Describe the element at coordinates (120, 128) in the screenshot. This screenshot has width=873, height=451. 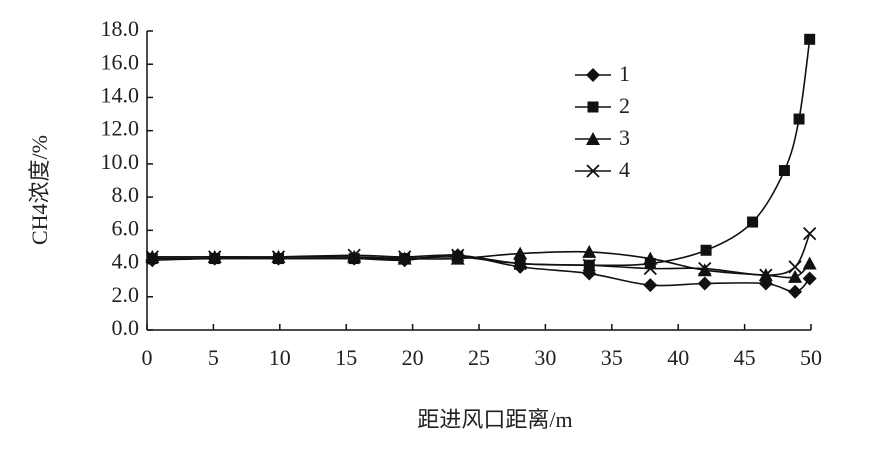
I see `y-tick-label: 12.0` at that location.